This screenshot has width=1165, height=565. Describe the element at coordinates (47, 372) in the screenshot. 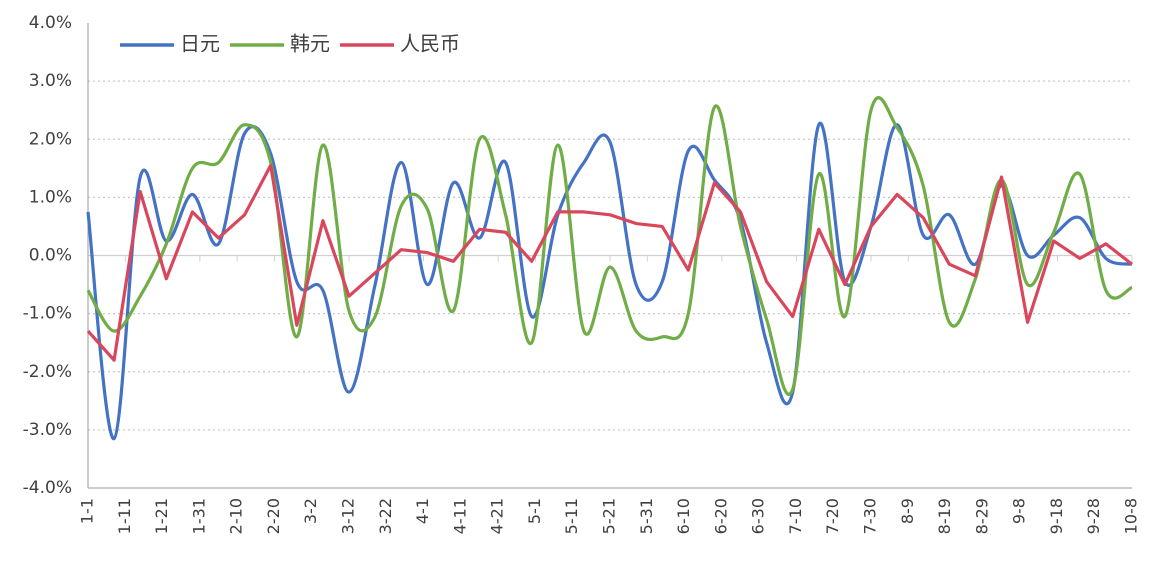

I see `y-tick-label: -2.0%` at that location.